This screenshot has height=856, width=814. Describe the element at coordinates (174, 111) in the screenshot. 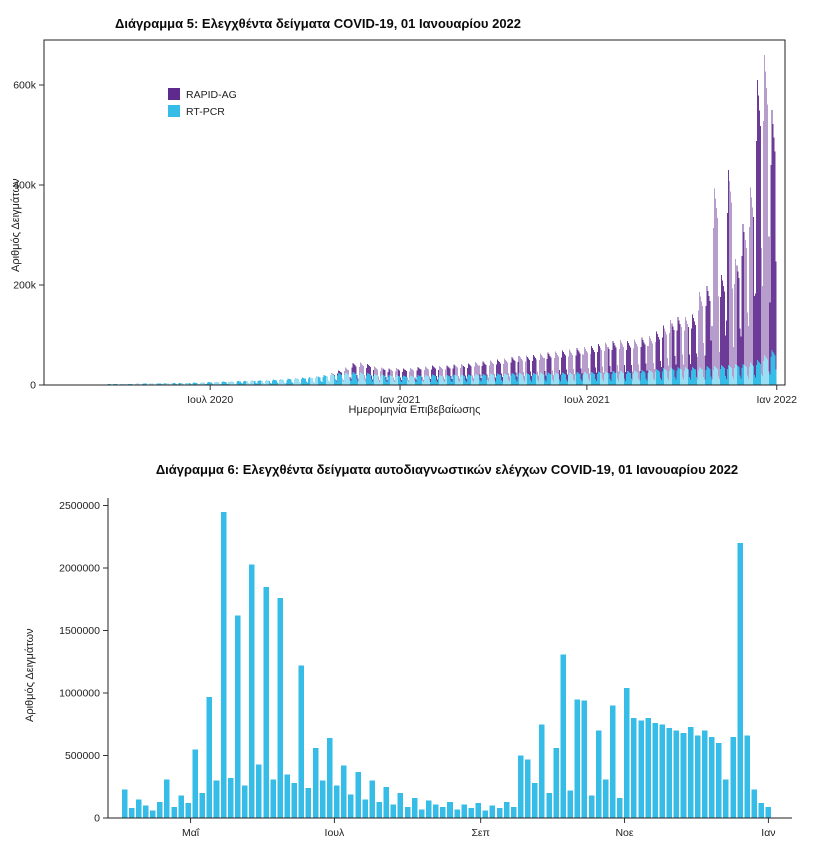

I see `legend-swatch` at that location.